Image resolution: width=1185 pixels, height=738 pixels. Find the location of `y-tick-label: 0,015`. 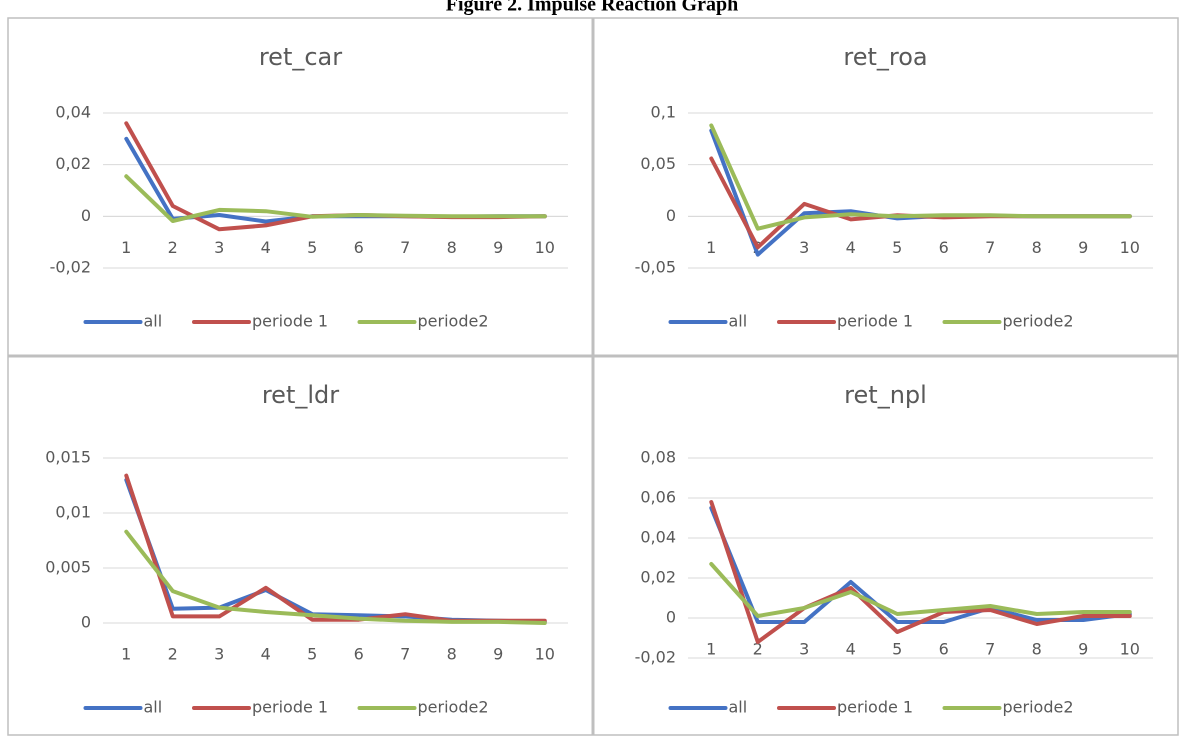

y-tick-label: 0,015 is located at coordinates (68, 457).